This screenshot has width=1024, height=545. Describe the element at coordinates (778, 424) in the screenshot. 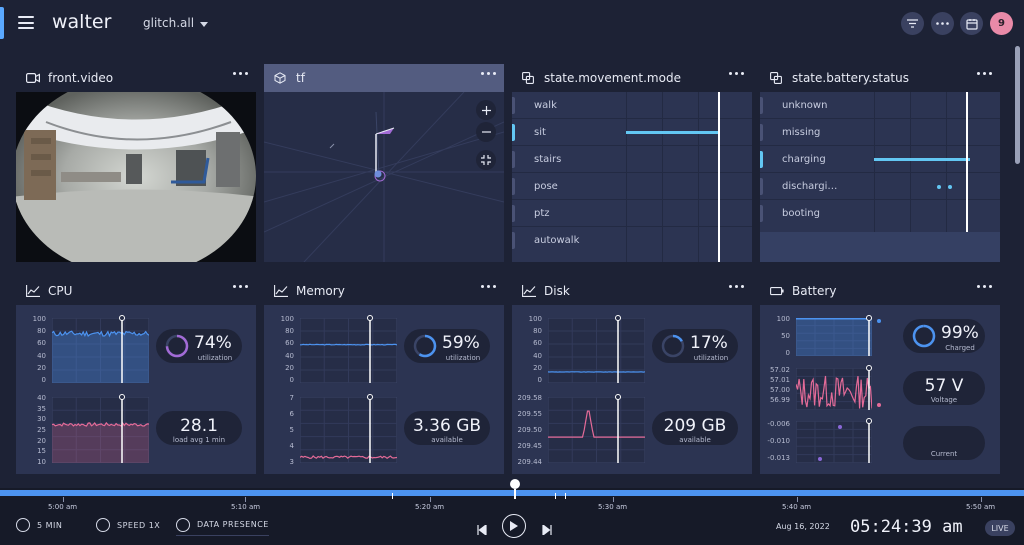

I see `axis-tick-label: -0.006` at that location.